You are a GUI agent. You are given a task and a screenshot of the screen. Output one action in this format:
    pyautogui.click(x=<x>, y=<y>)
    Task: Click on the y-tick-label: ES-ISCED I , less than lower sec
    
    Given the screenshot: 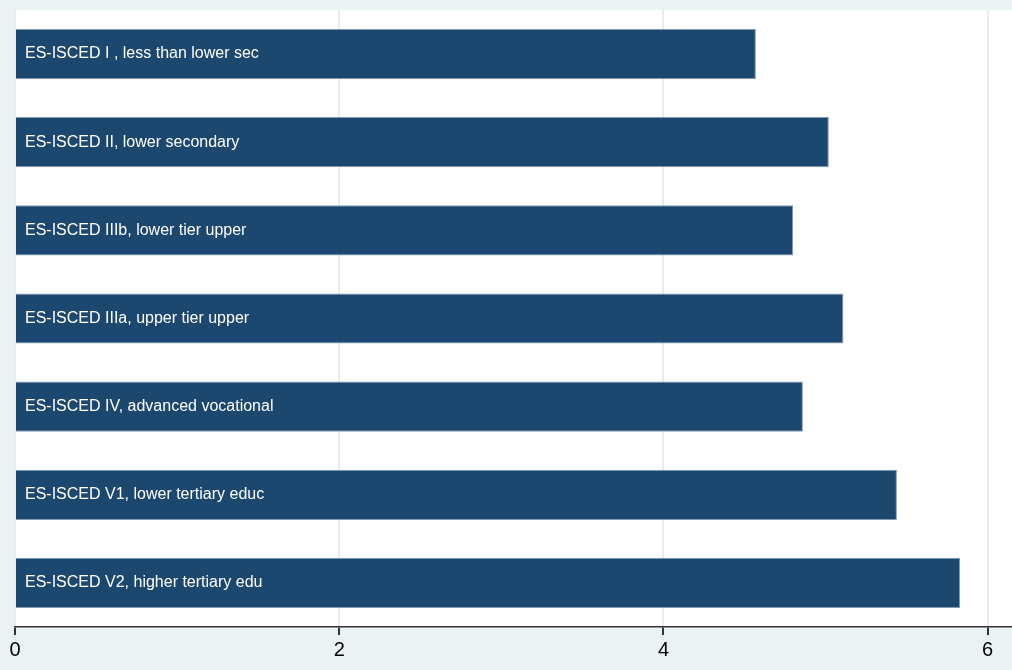 What is the action you would take?
    pyautogui.click(x=142, y=53)
    